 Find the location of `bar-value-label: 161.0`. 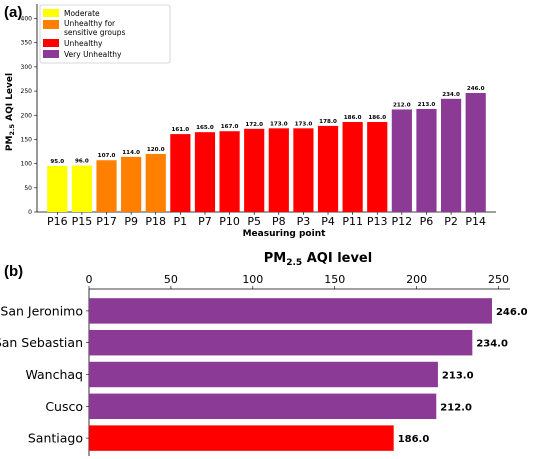

bar-value-label: 161.0 is located at coordinates (181, 130).